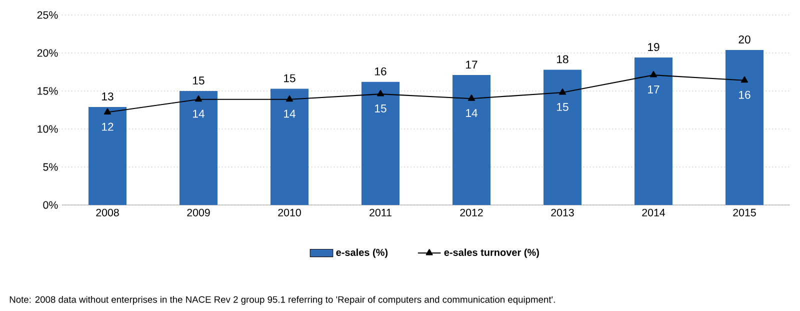 The width and height of the screenshot is (800, 311). Describe the element at coordinates (562, 212) in the screenshot. I see `x-tick-label: 2013` at that location.